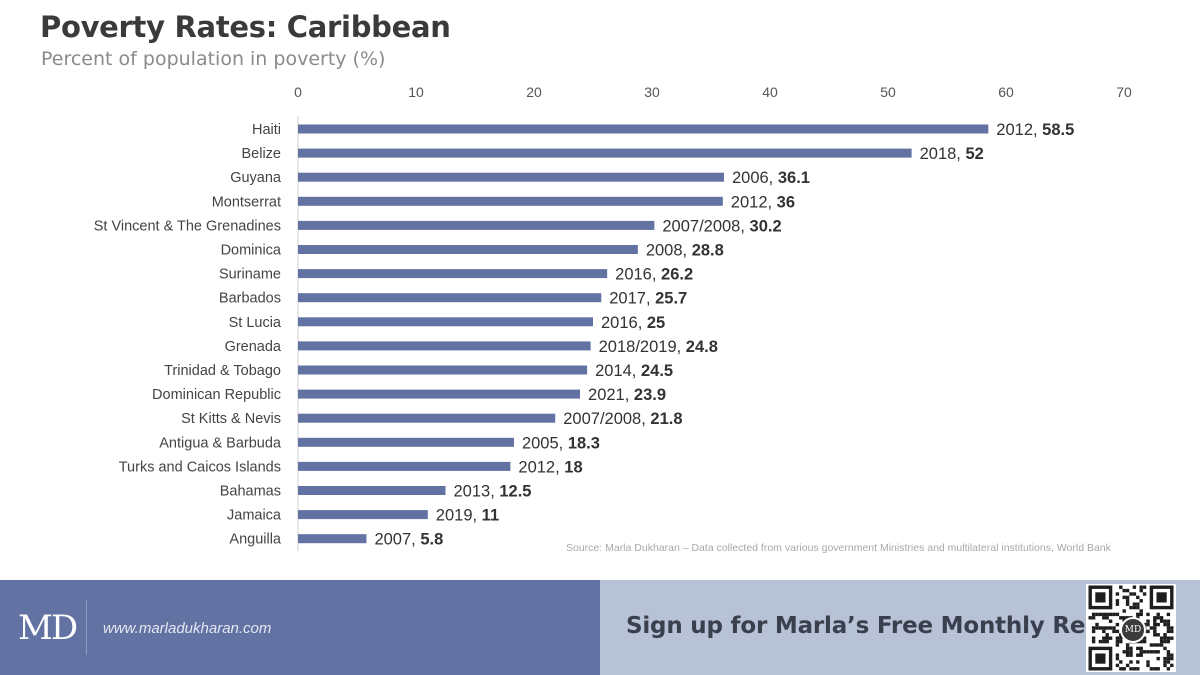 This screenshot has width=1200, height=675. Describe the element at coordinates (231, 419) in the screenshot. I see `category-label: St Kitts & Nevis` at that location.